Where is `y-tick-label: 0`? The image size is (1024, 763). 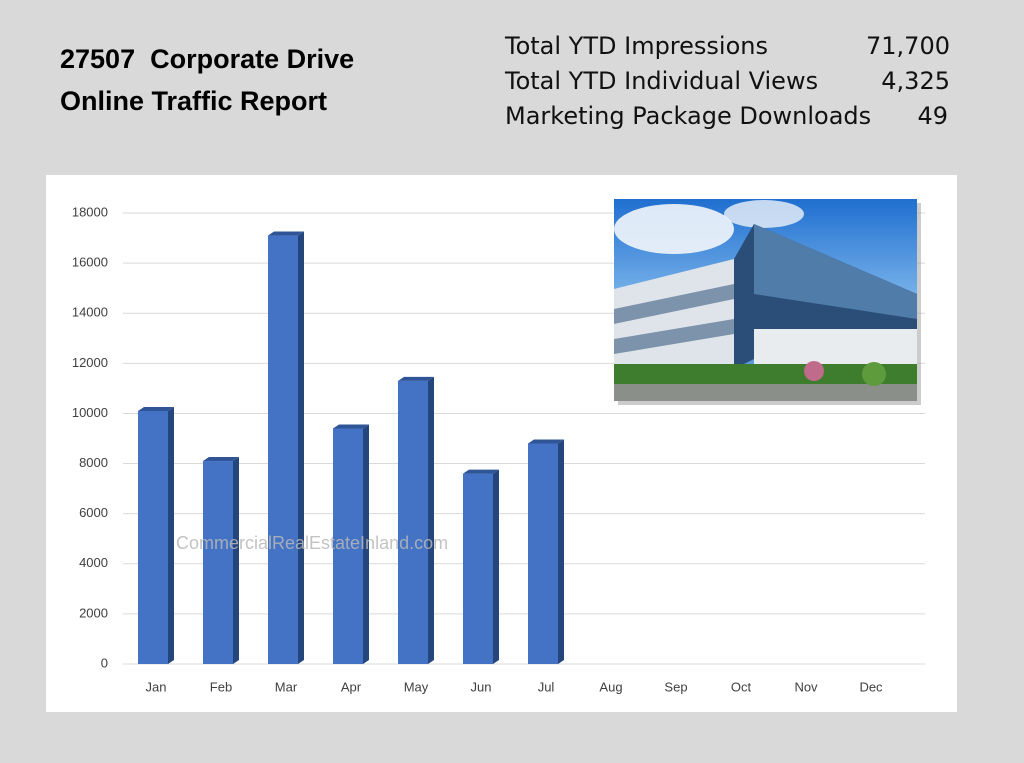 y-tick-label: 0 is located at coordinates (104, 662).